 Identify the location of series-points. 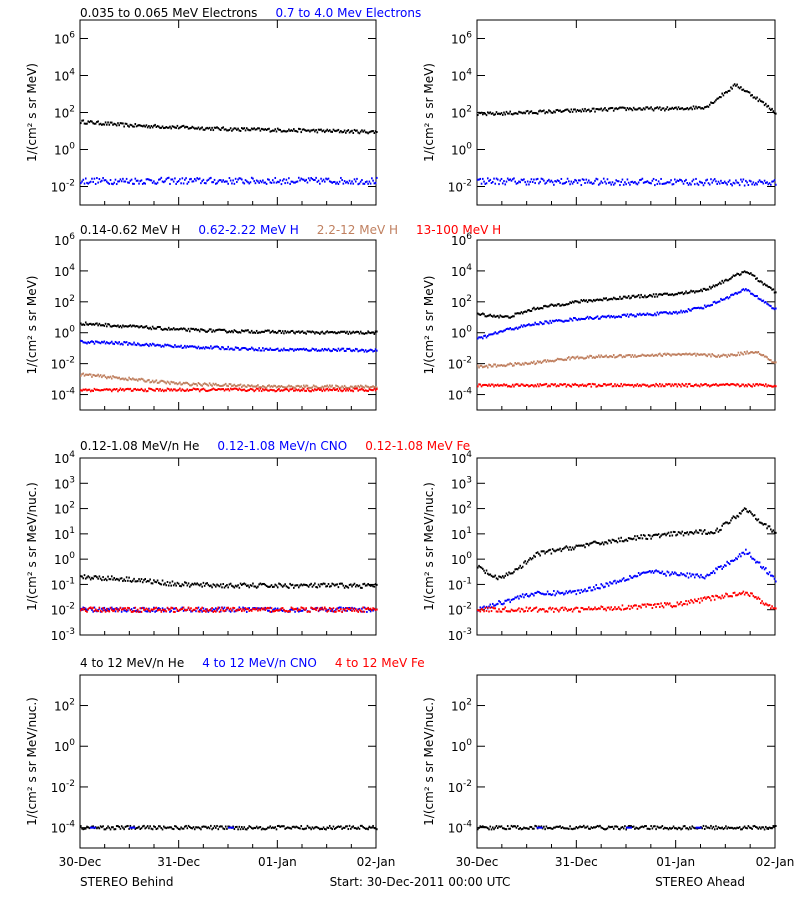
(627, 543).